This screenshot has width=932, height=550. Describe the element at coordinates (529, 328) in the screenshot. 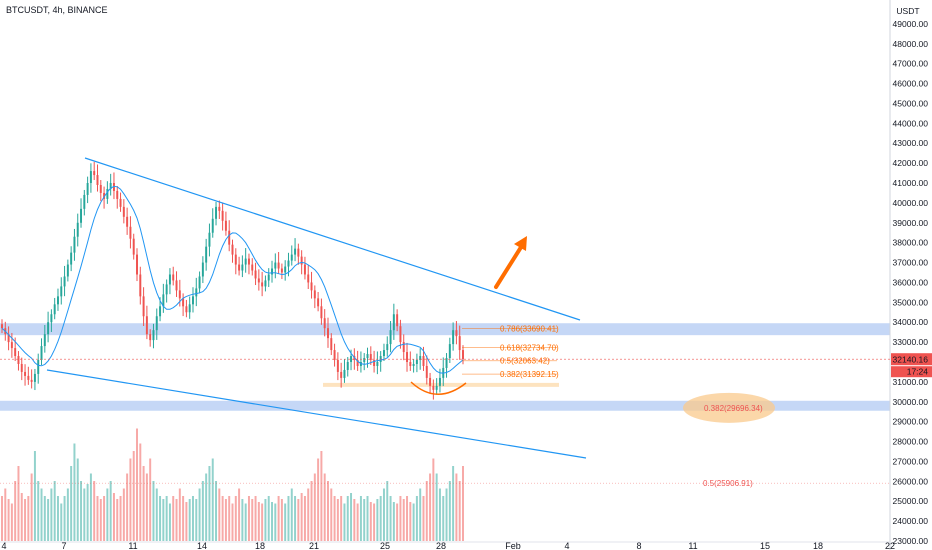

I see `fib-label: 0.786(33690.41)` at that location.